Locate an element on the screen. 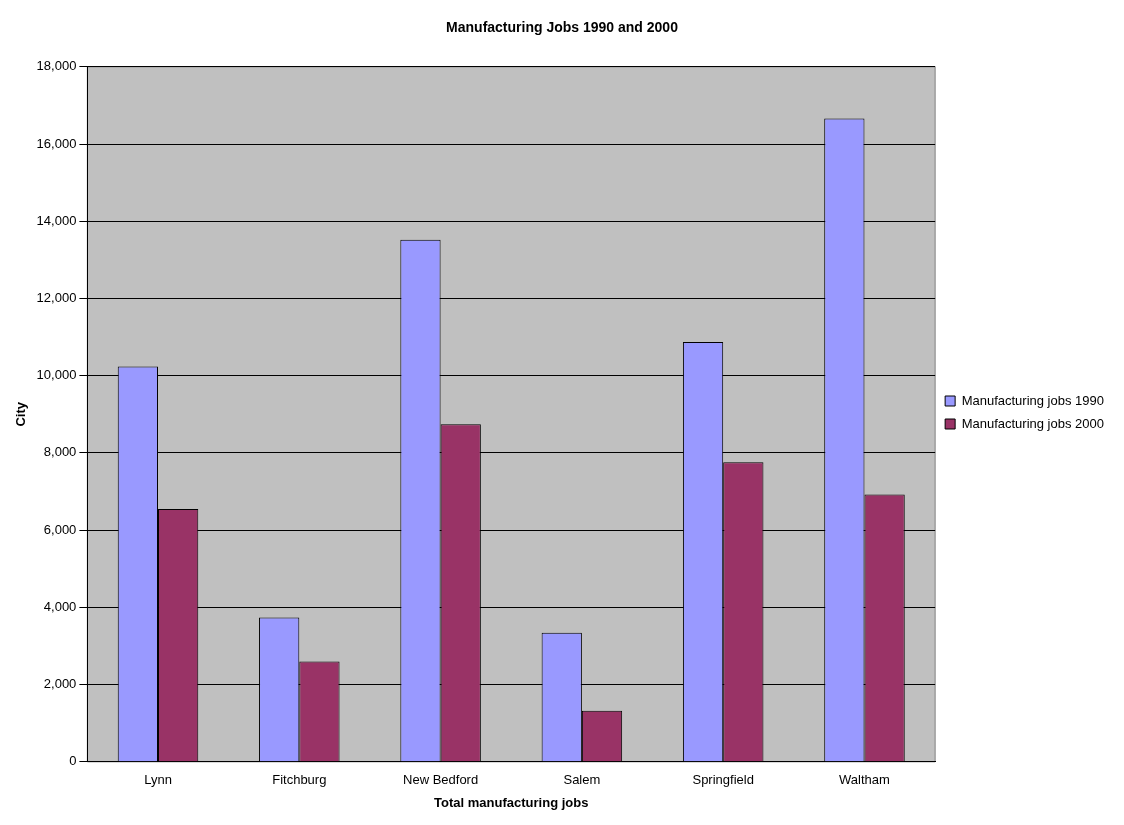 This screenshot has height=825, width=1124. x-tick-label: New Bedford is located at coordinates (441, 780).